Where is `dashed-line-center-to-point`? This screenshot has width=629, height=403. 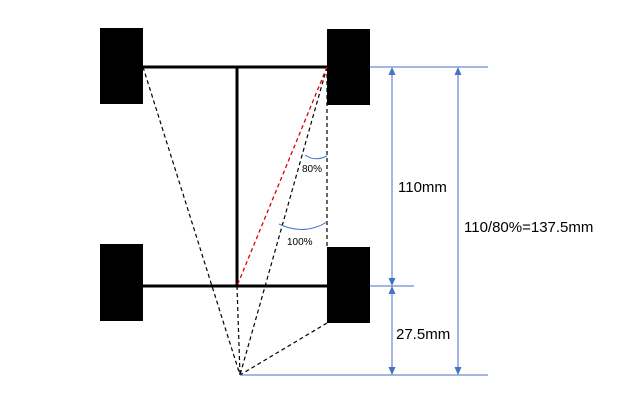
dashed-line-center-to-point is located at coordinates (238, 330).